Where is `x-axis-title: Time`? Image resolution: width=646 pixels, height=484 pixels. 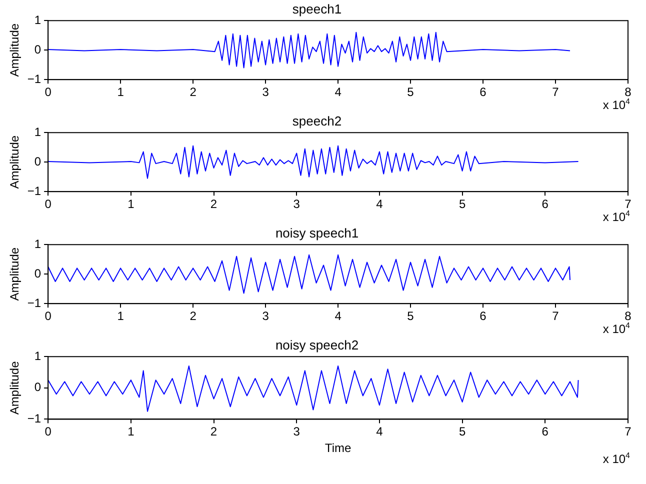 x-axis-title: Time is located at coordinates (338, 448).